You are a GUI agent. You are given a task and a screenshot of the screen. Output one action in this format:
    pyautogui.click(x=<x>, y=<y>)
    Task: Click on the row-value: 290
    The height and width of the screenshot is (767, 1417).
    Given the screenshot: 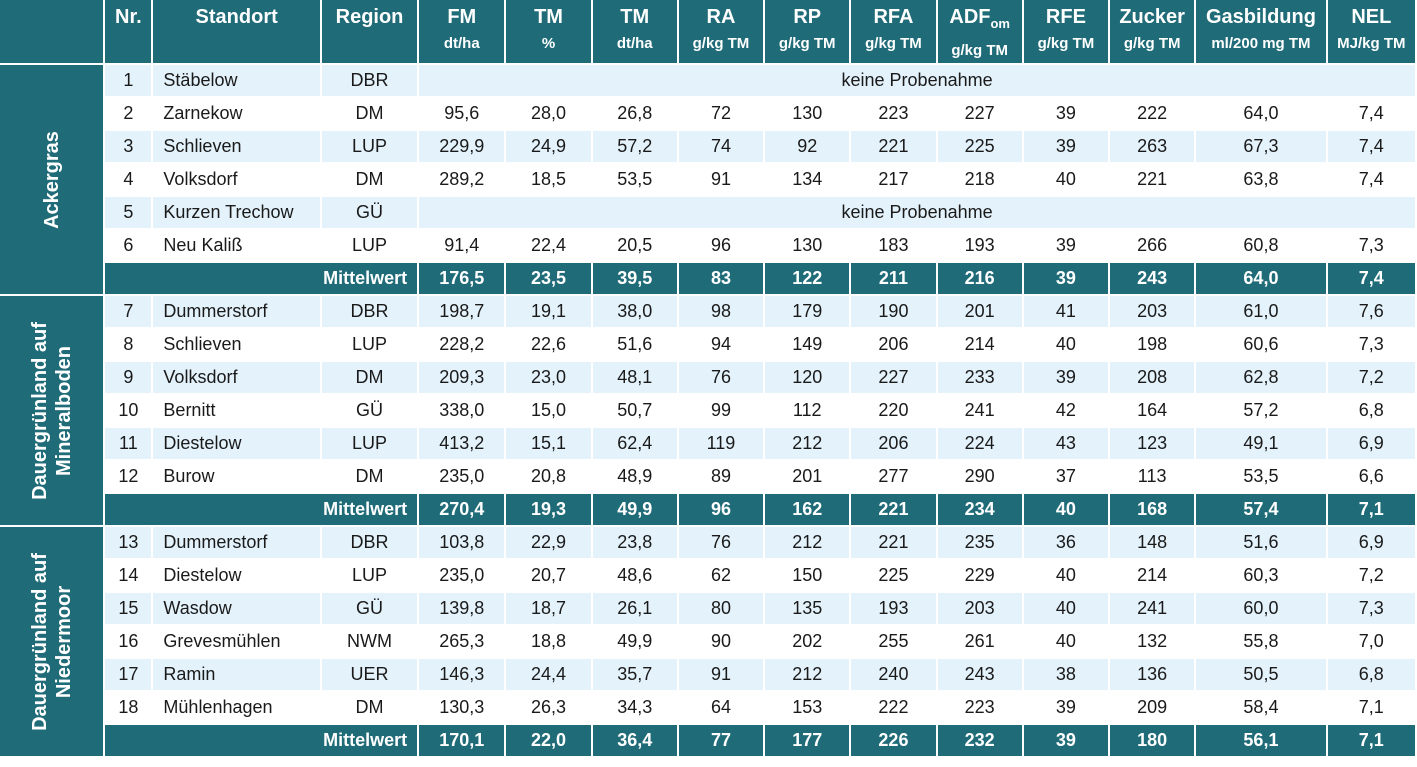 What is the action you would take?
    pyautogui.click(x=980, y=477)
    